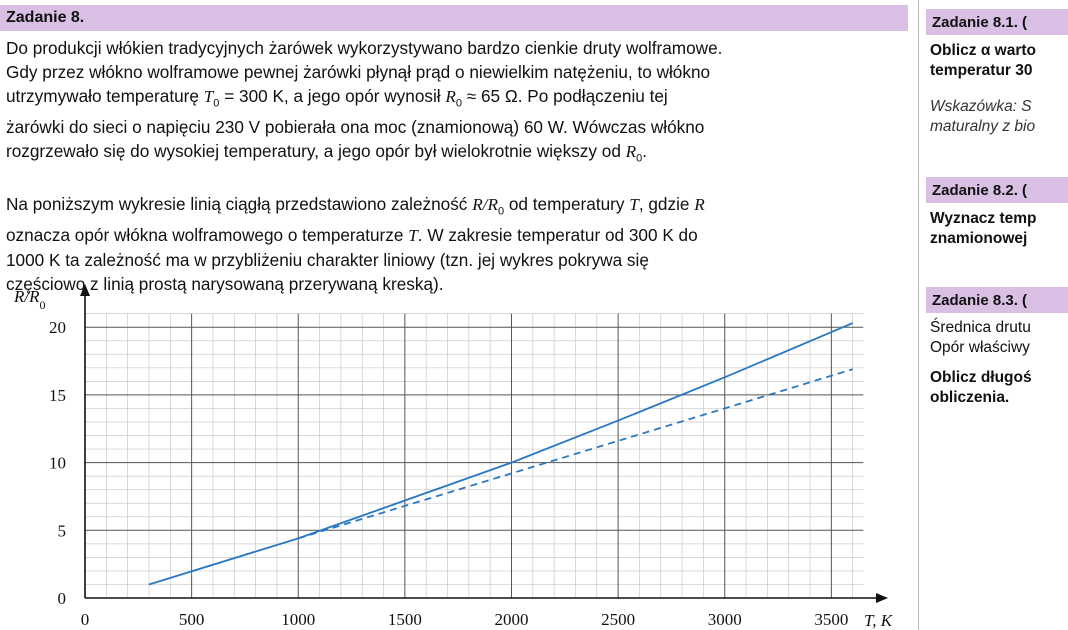 The image size is (1068, 630). I want to click on subtask-8-1-text: Oblicz α warto temperatur 30, so click(983, 61).